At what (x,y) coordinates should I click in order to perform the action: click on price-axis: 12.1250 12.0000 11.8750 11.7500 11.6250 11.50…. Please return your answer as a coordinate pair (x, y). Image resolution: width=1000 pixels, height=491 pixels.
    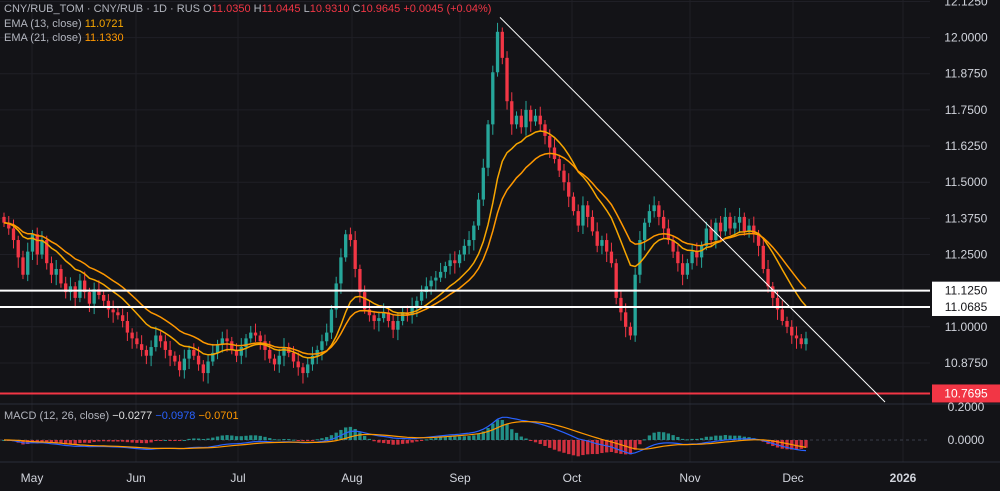
    Looking at the image, I should click on (966, 223).